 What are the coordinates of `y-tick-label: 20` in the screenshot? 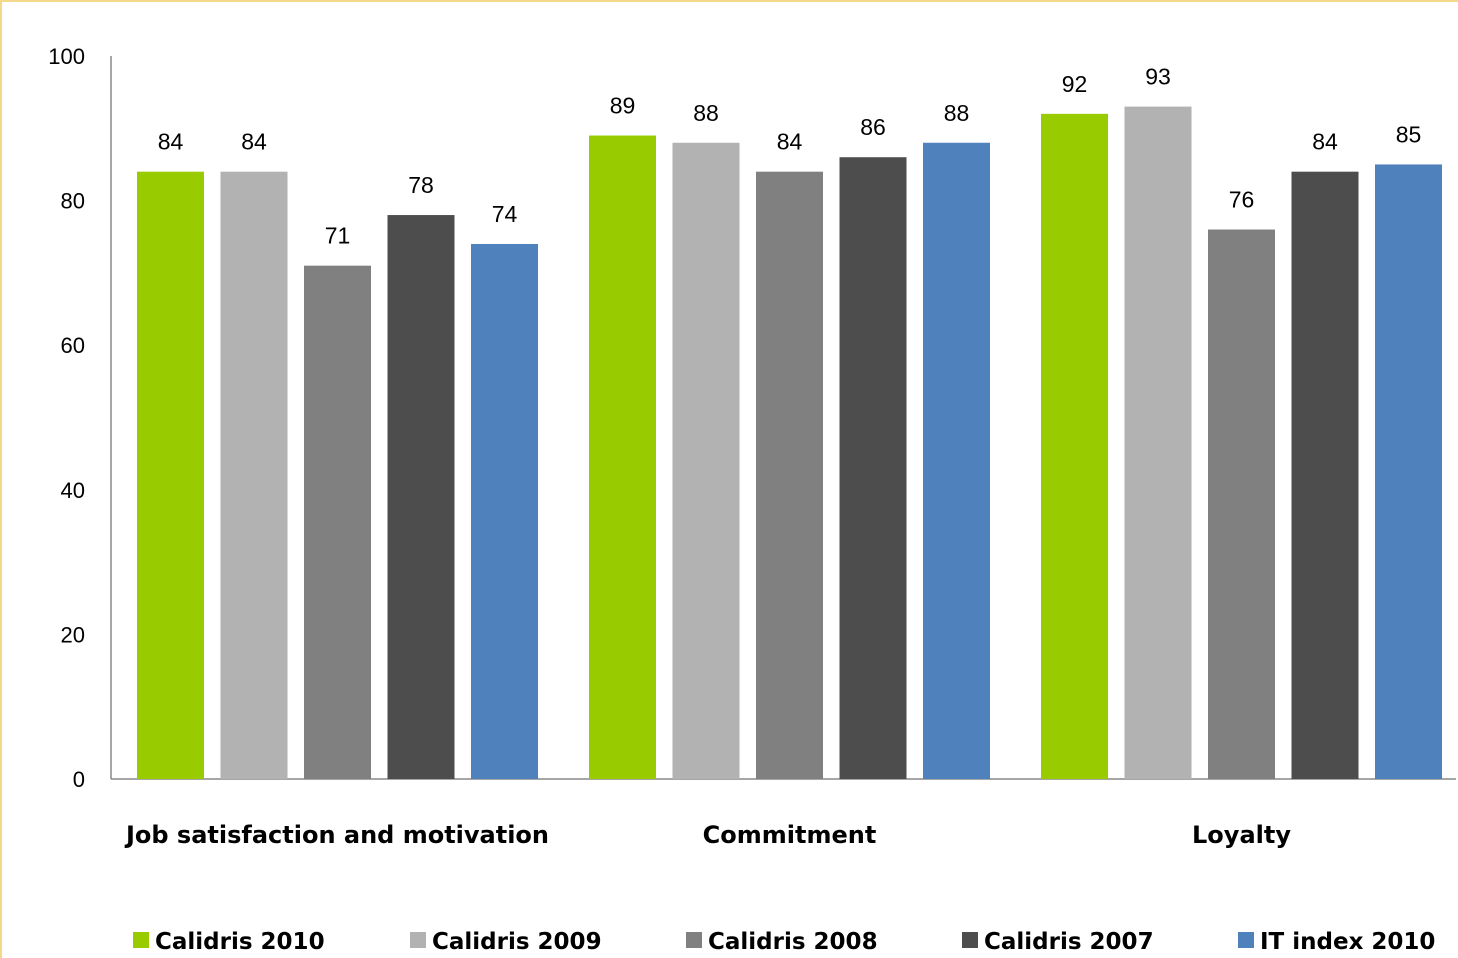 It's located at (73, 634).